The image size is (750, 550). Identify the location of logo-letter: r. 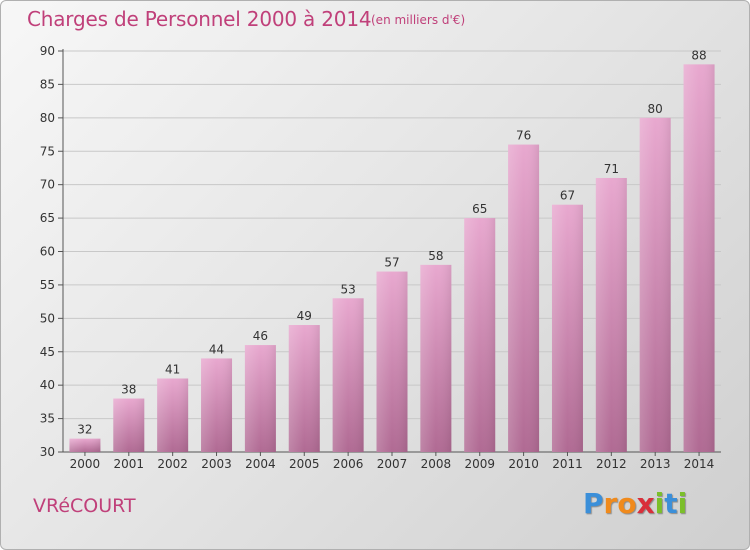
(610, 503).